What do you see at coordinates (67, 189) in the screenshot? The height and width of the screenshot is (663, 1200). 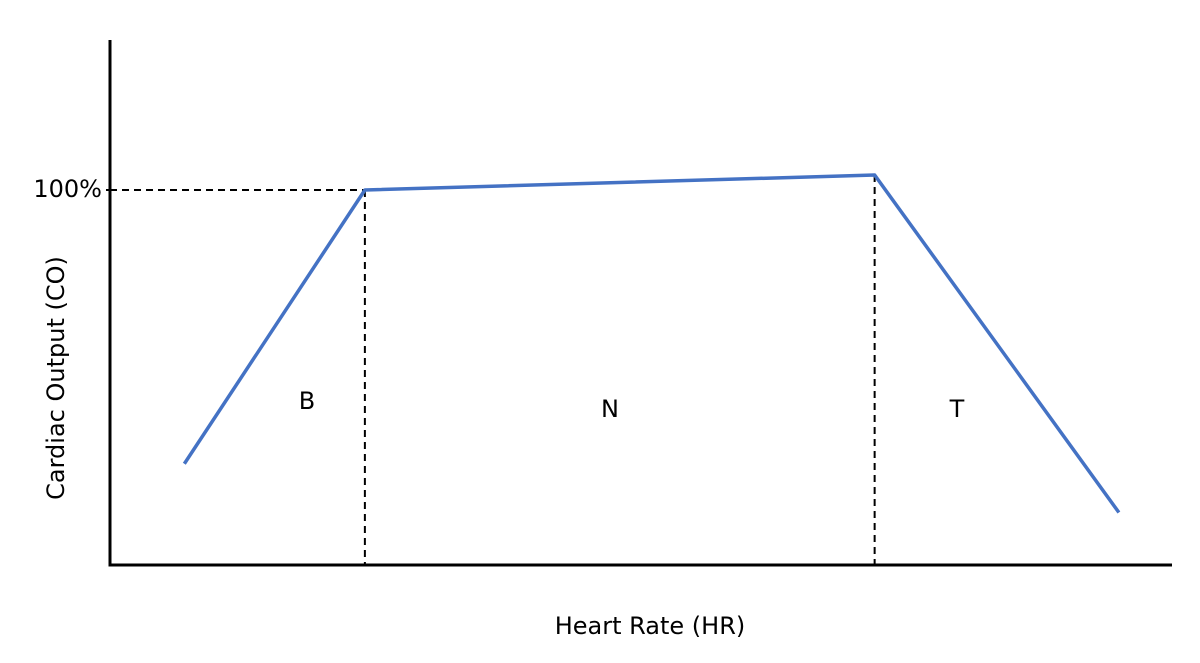 I see `y-tick-label: 100%` at bounding box center [67, 189].